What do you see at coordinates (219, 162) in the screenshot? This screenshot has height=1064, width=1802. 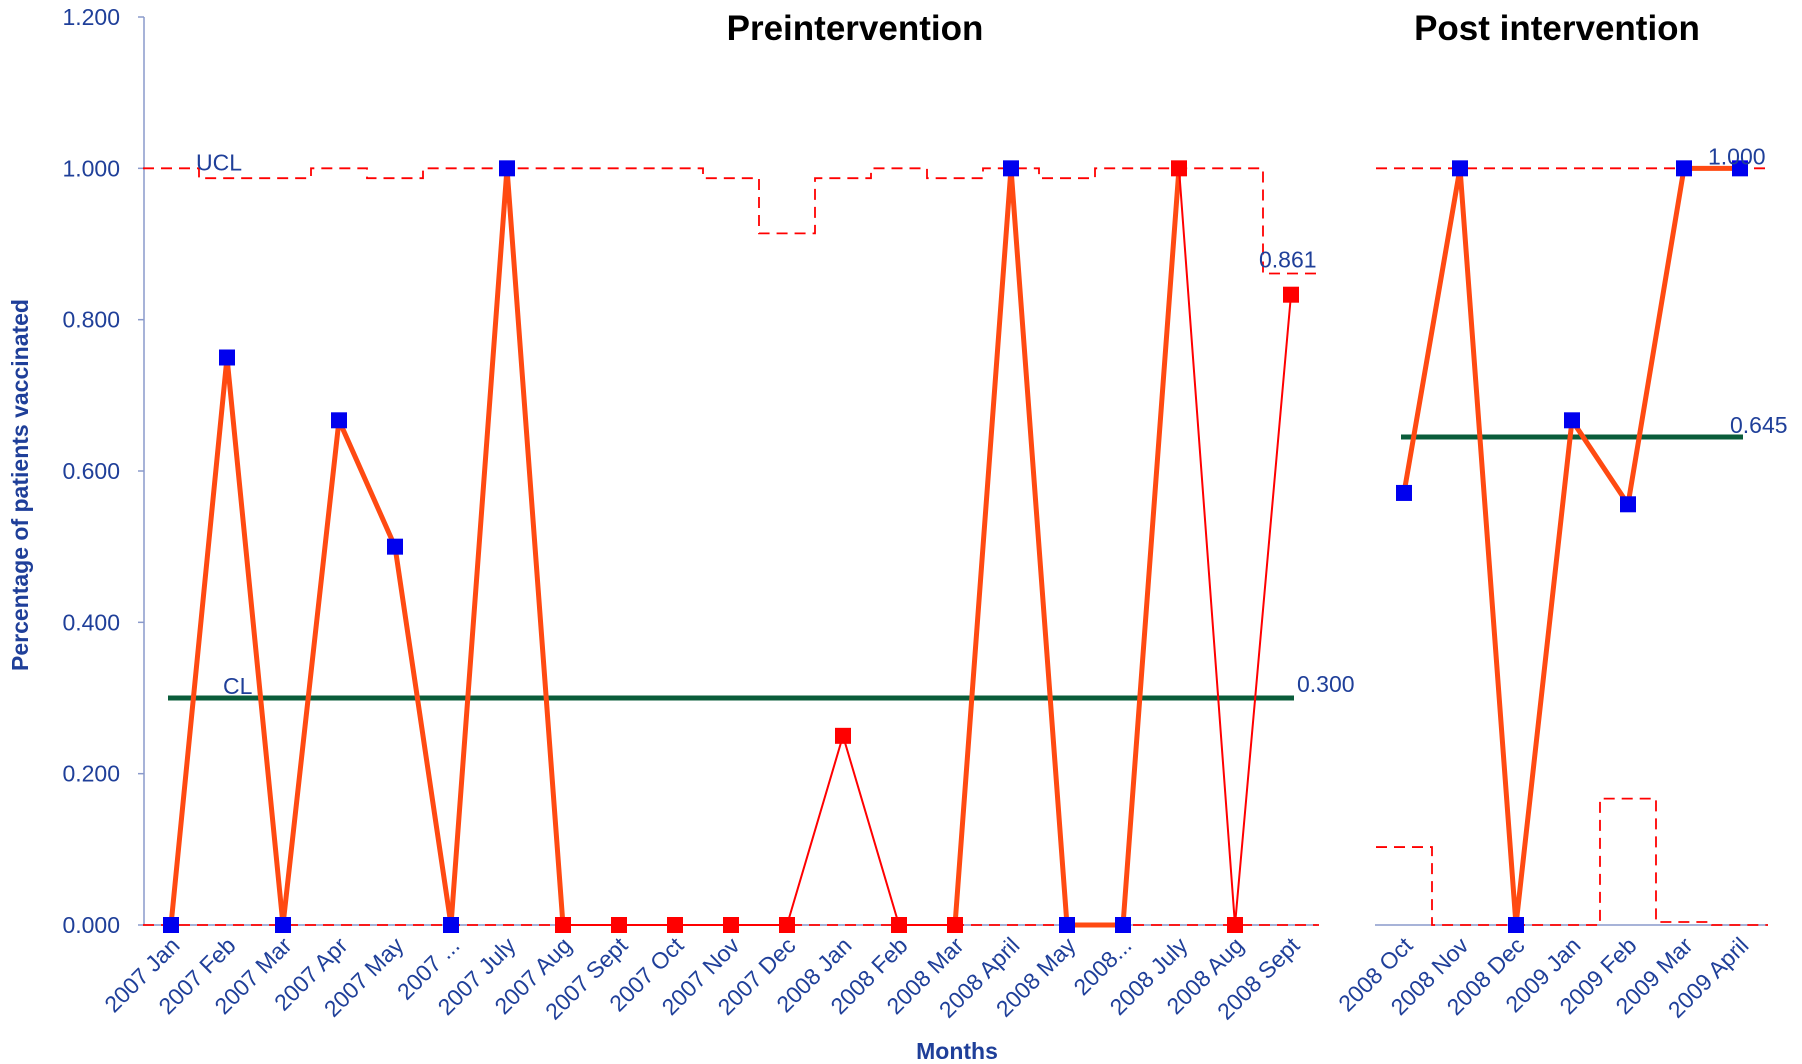 I see `ucl-label: UCL` at bounding box center [219, 162].